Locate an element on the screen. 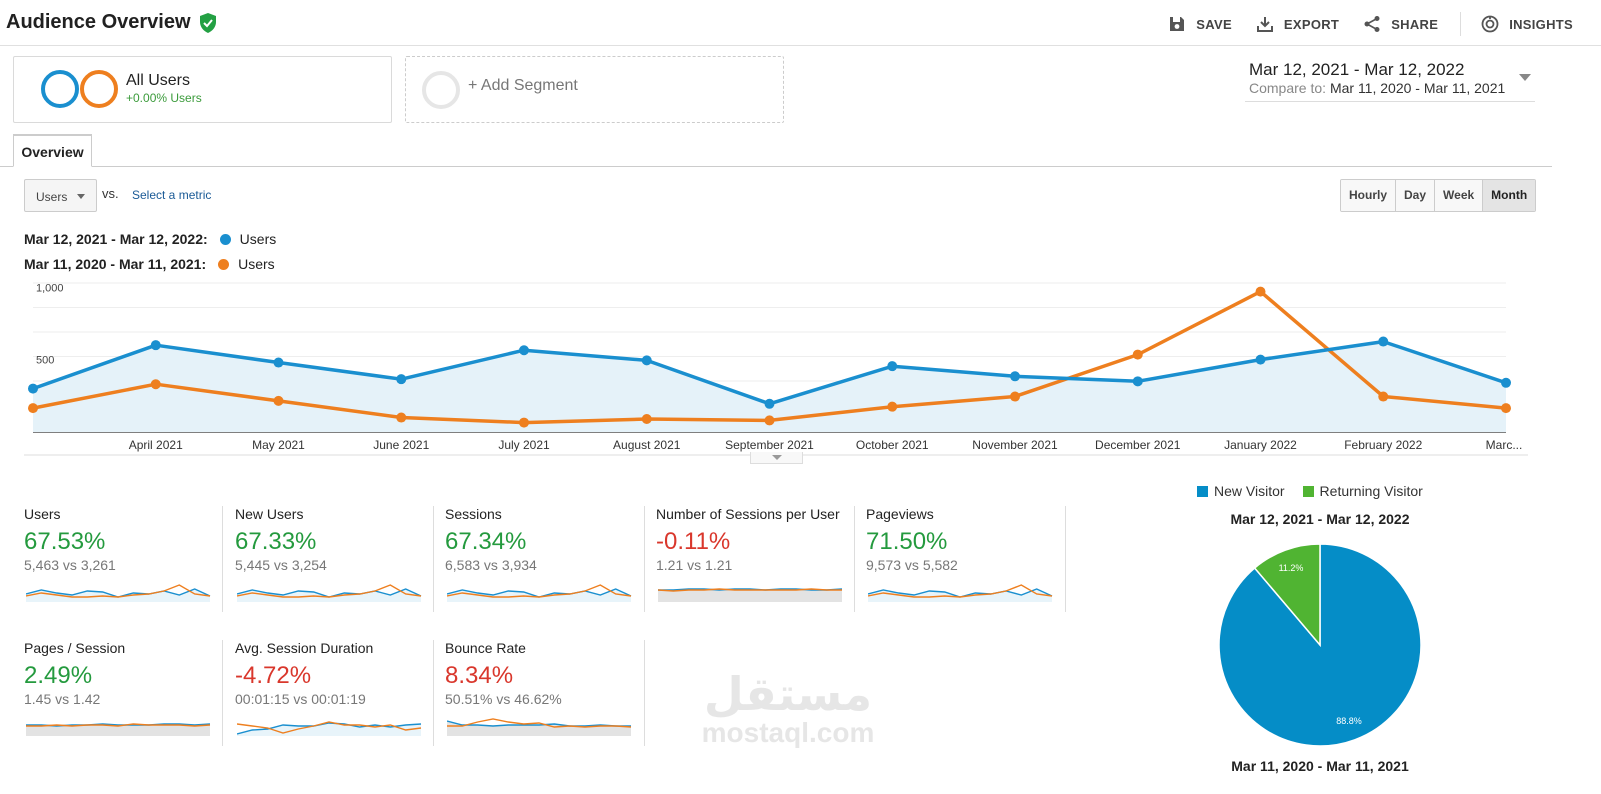  legend-current-range: Mar 12, 2021 - Mar 12, 2022: is located at coordinates (116, 239).